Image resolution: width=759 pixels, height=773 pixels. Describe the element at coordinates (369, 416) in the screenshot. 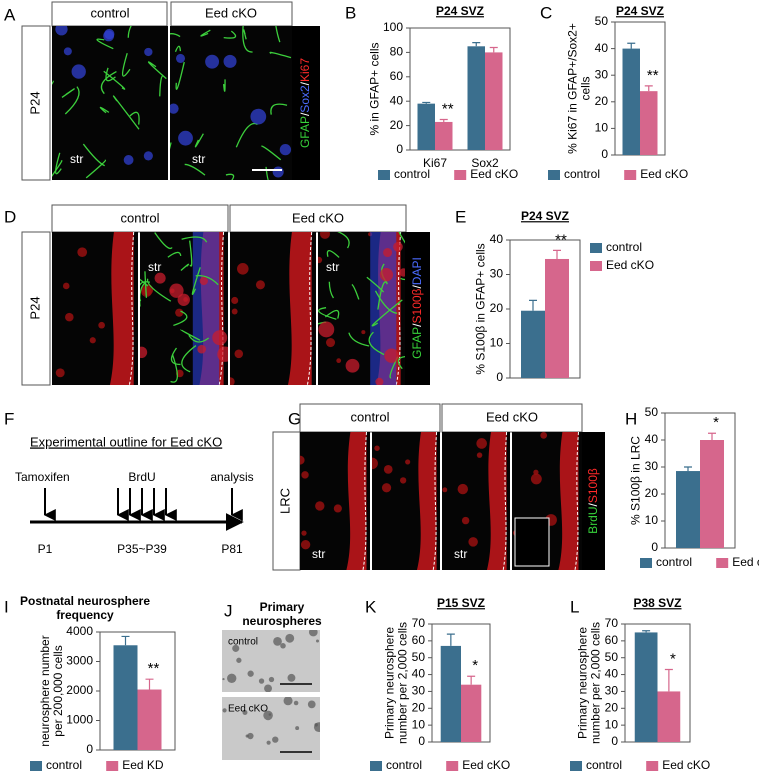

I see `column-header: control` at that location.